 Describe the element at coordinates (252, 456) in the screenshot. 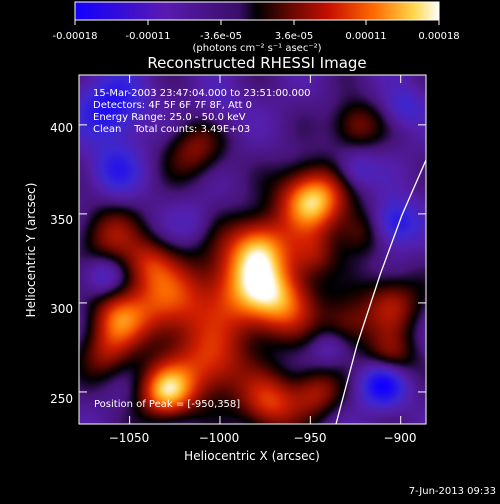

I see `x-axis-label: Heliocentric X (arcsec)` at that location.